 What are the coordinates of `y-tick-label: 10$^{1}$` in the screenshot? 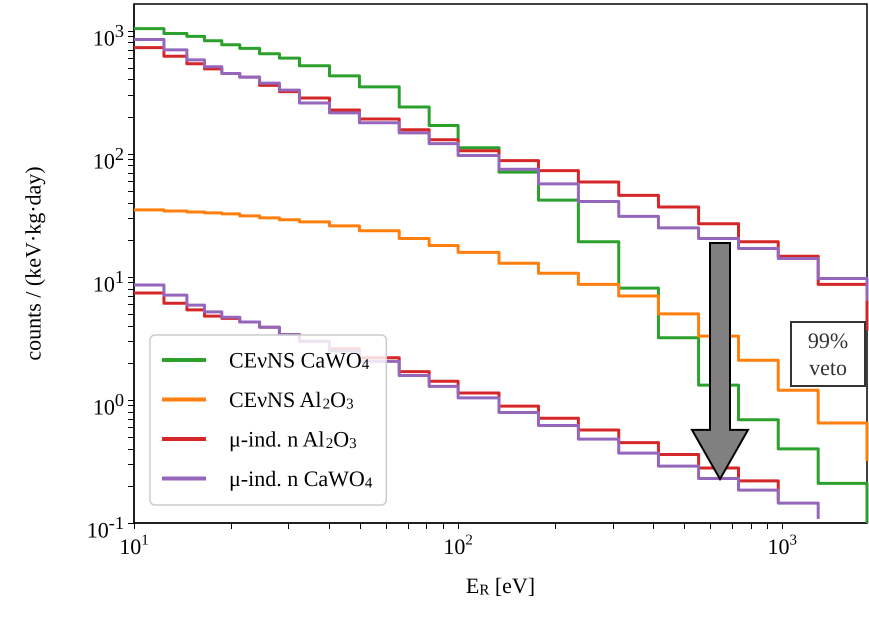 It's located at (108, 281).